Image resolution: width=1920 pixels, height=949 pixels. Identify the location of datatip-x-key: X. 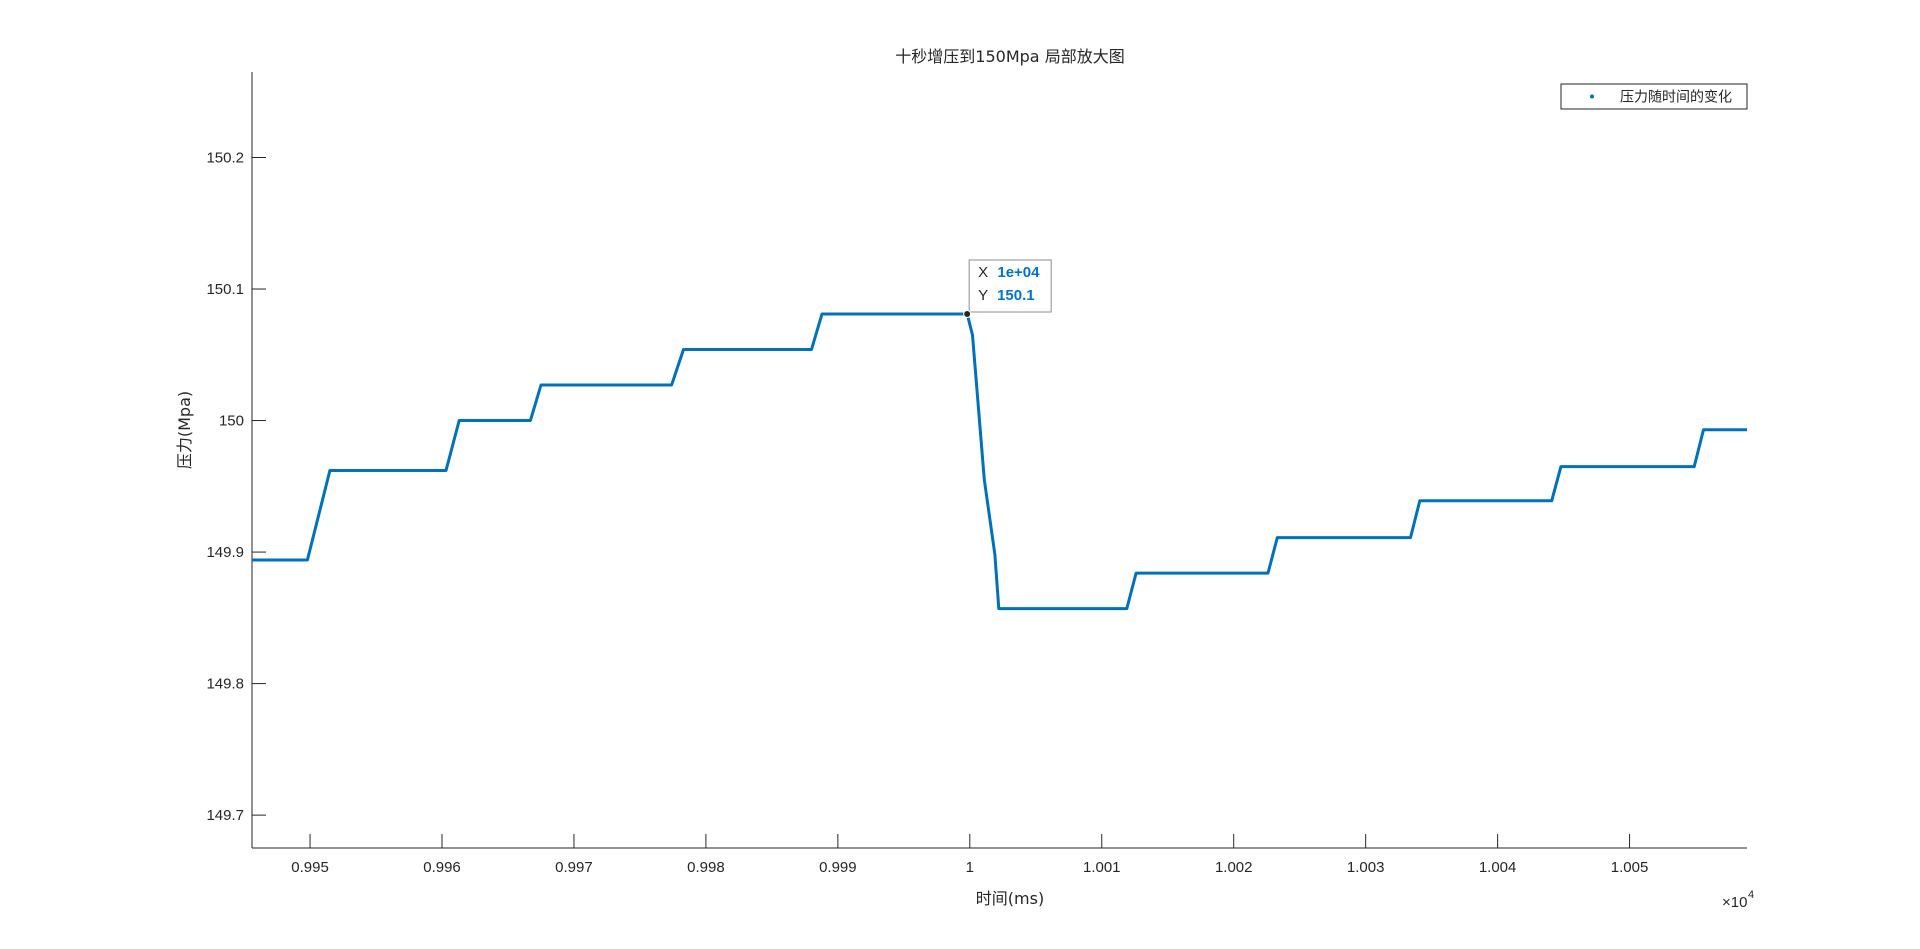
(983, 272).